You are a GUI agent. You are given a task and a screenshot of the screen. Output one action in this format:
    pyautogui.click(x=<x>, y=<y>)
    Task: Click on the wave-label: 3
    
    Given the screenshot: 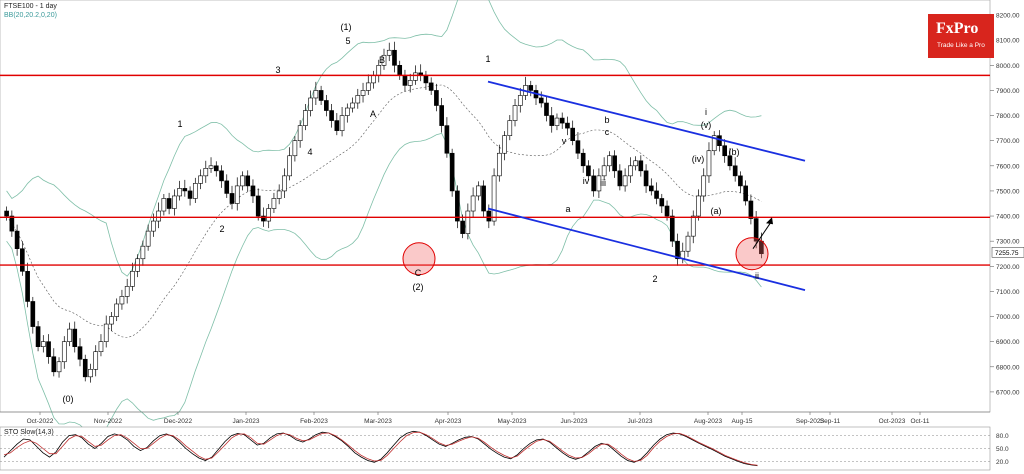 What is the action you would take?
    pyautogui.click(x=277, y=70)
    